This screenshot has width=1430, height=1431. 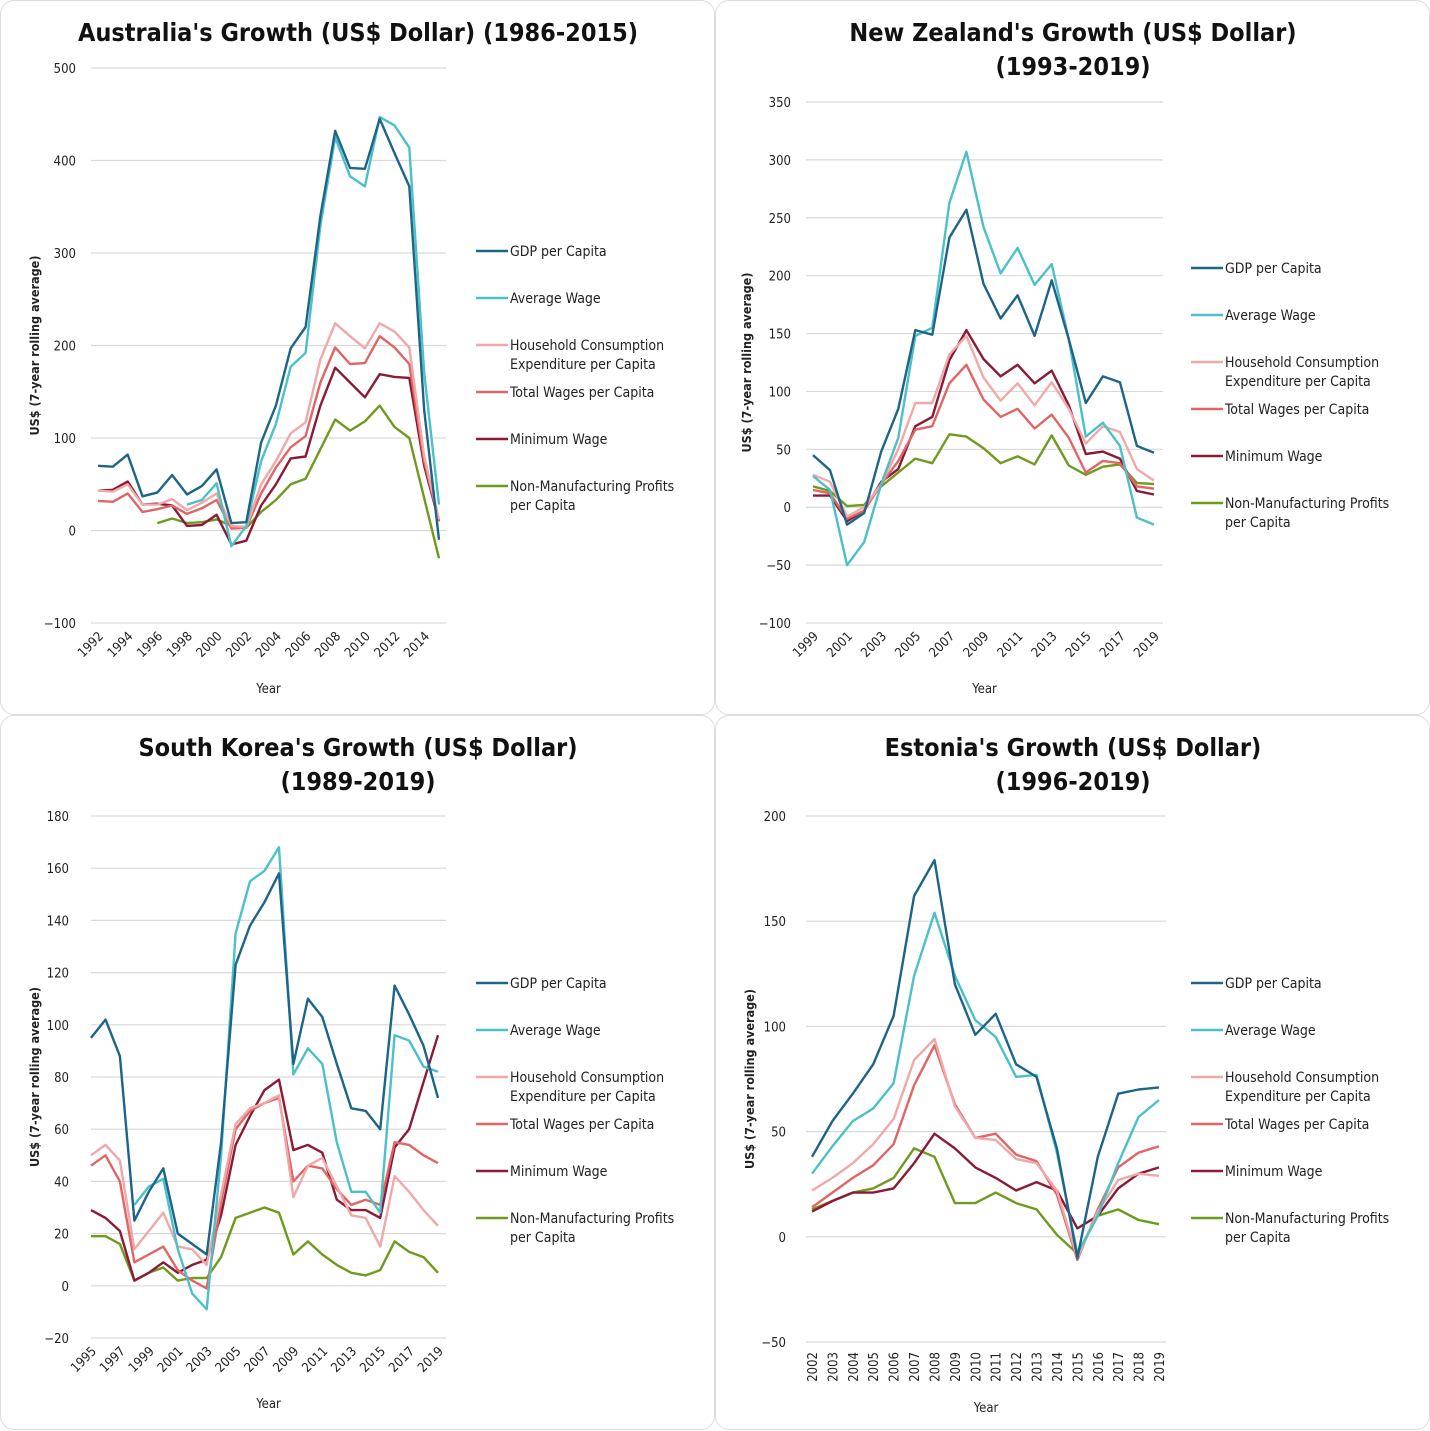 I want to click on legend-item-minimum-wage: Minimum Wage, so click(x=1257, y=1172).